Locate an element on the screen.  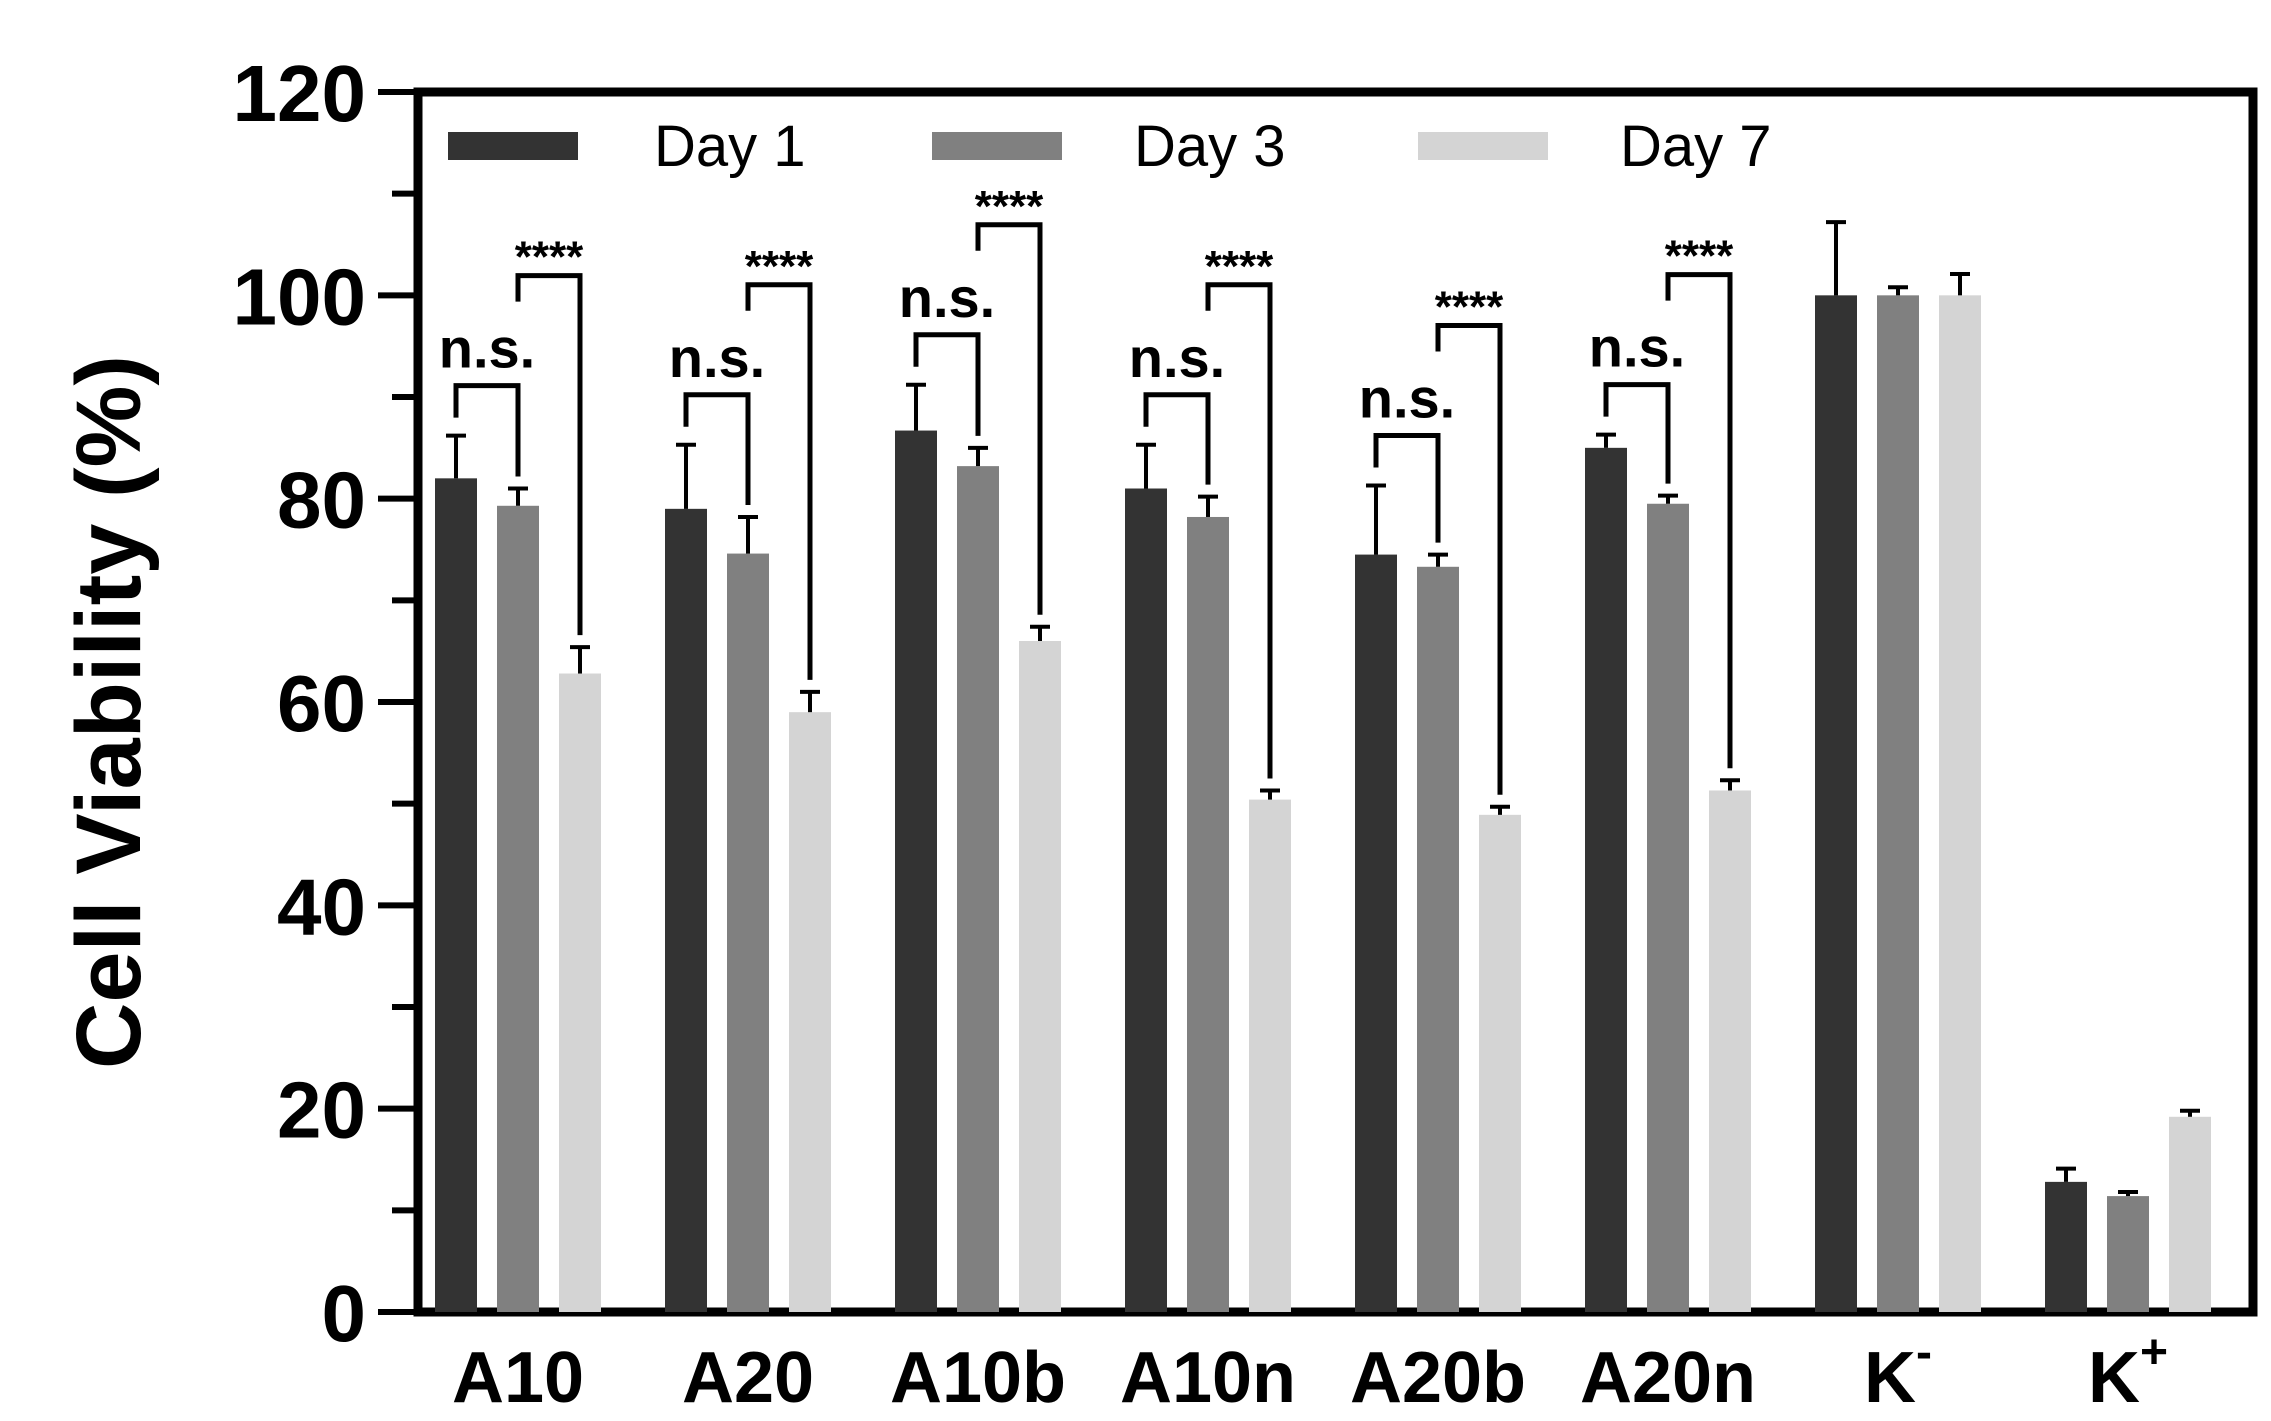
category-base-text: A20n is located at coordinates (1668, 1378).